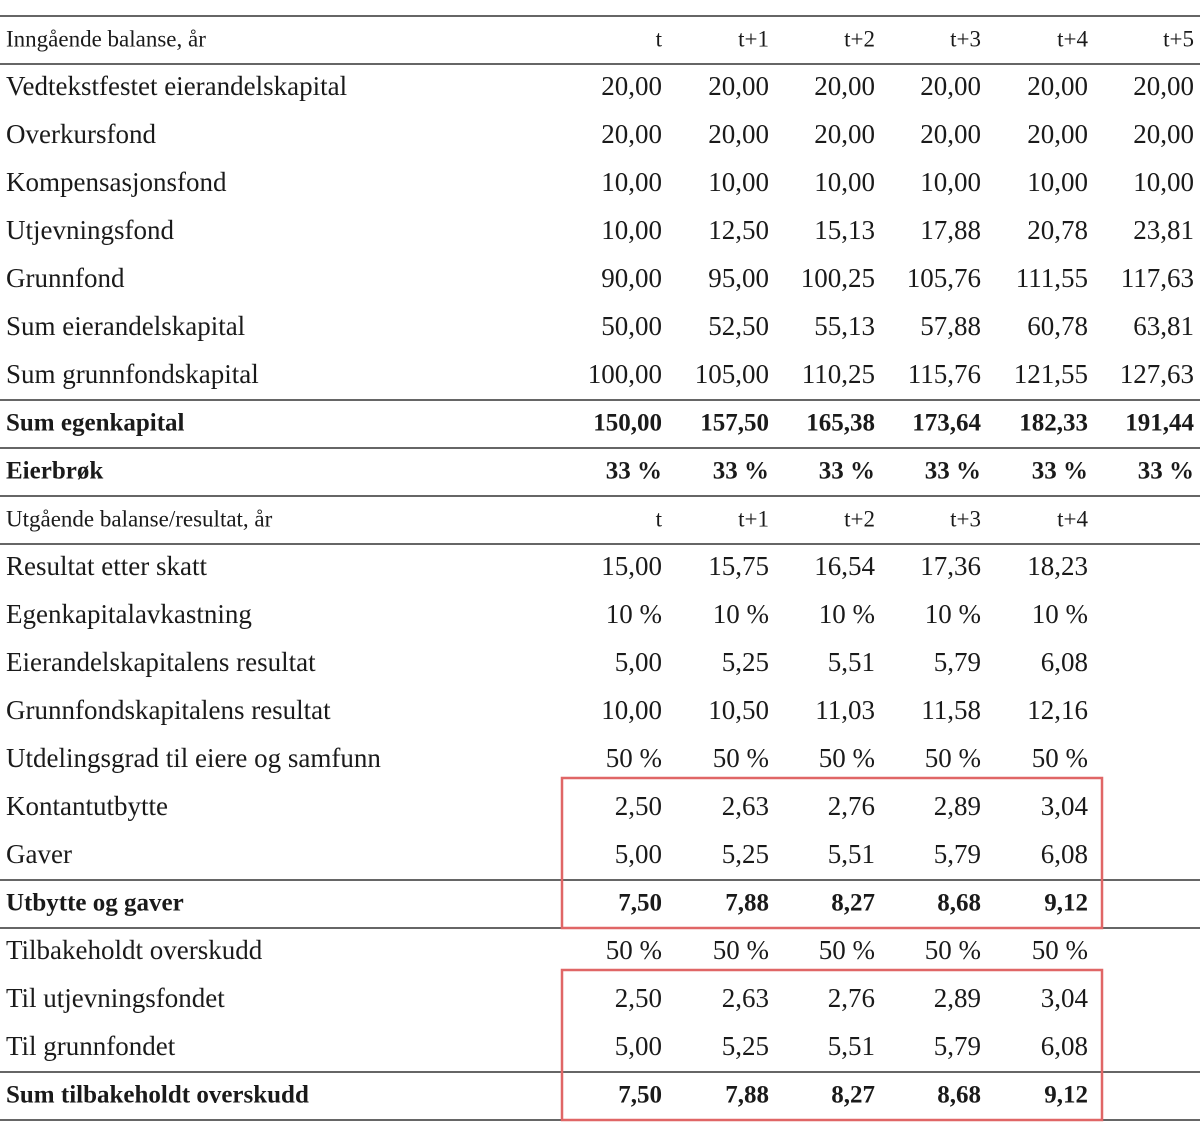  What do you see at coordinates (1051, 374) in the screenshot?
I see `cell: 121,55` at bounding box center [1051, 374].